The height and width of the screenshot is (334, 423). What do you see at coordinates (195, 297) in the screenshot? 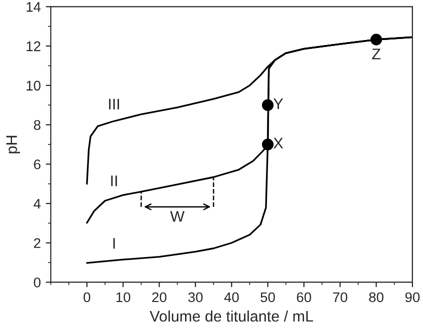
I see `x-tick-label: 30` at bounding box center [195, 297].